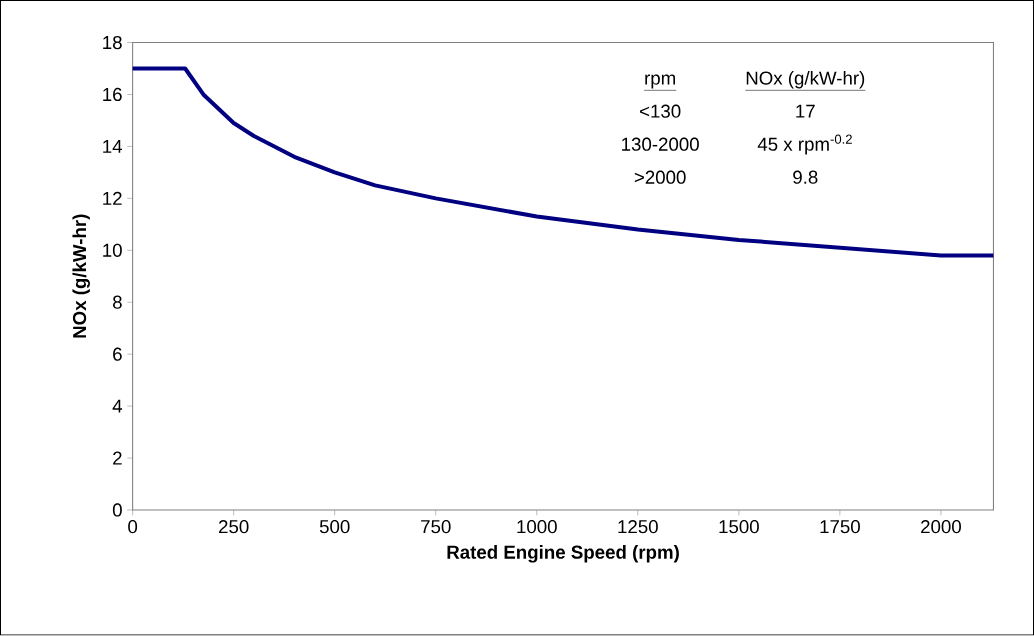 The width and height of the screenshot is (1034, 636). What do you see at coordinates (113, 147) in the screenshot?
I see `y-tick-label: 14` at bounding box center [113, 147].